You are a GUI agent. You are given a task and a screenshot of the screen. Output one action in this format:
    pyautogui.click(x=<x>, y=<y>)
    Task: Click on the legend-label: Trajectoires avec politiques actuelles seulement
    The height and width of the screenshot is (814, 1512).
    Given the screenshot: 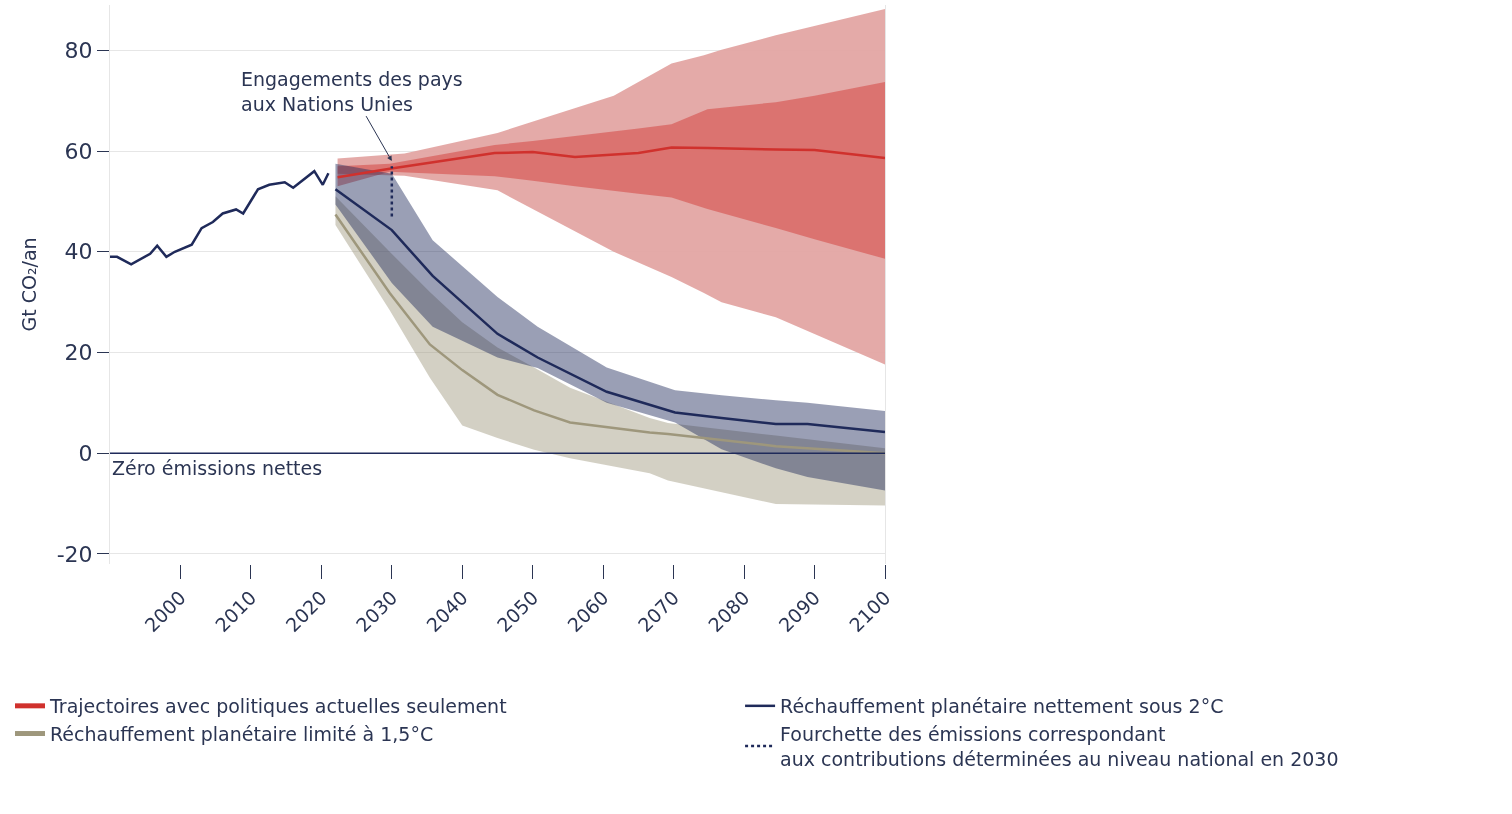 What is the action you would take?
    pyautogui.click(x=278, y=706)
    